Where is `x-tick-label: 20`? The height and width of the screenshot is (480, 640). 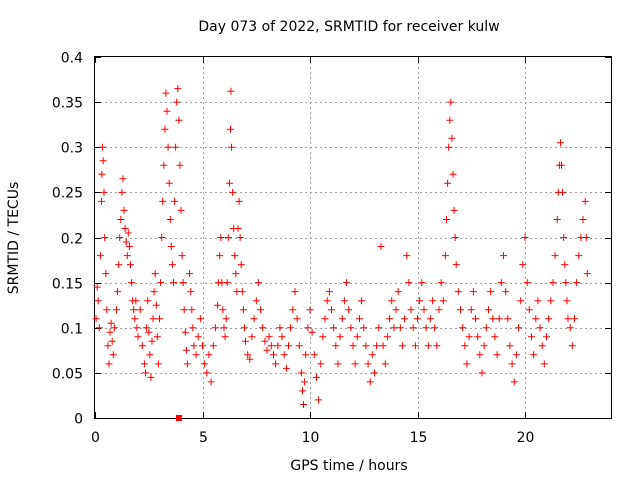 x-tick-label: 20 is located at coordinates (526, 438).